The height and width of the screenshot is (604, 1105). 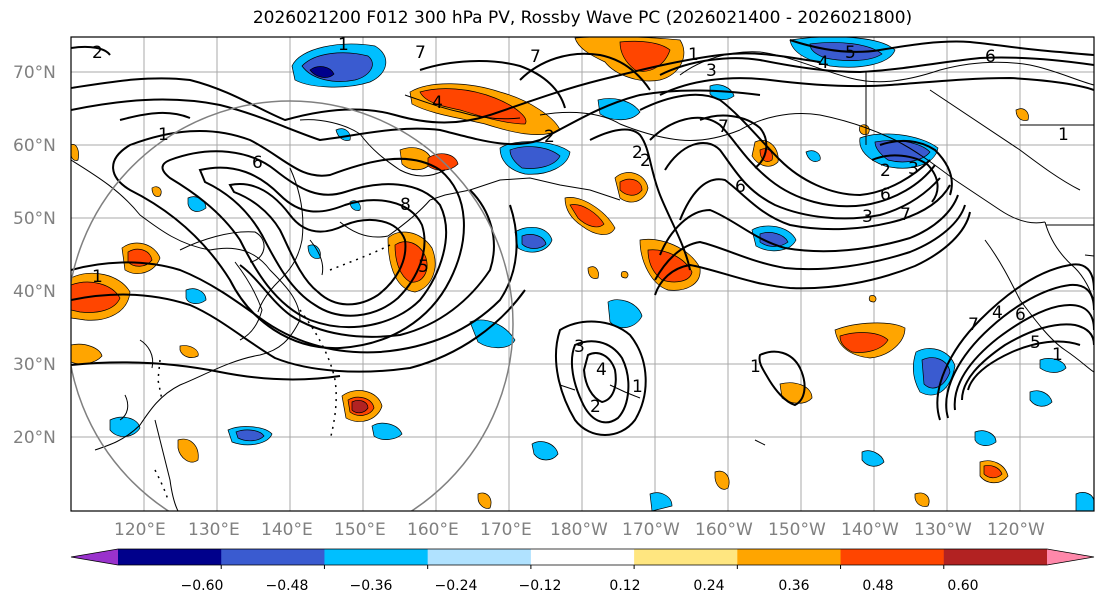 I want to click on lat-label: 50°N, so click(x=34, y=219).